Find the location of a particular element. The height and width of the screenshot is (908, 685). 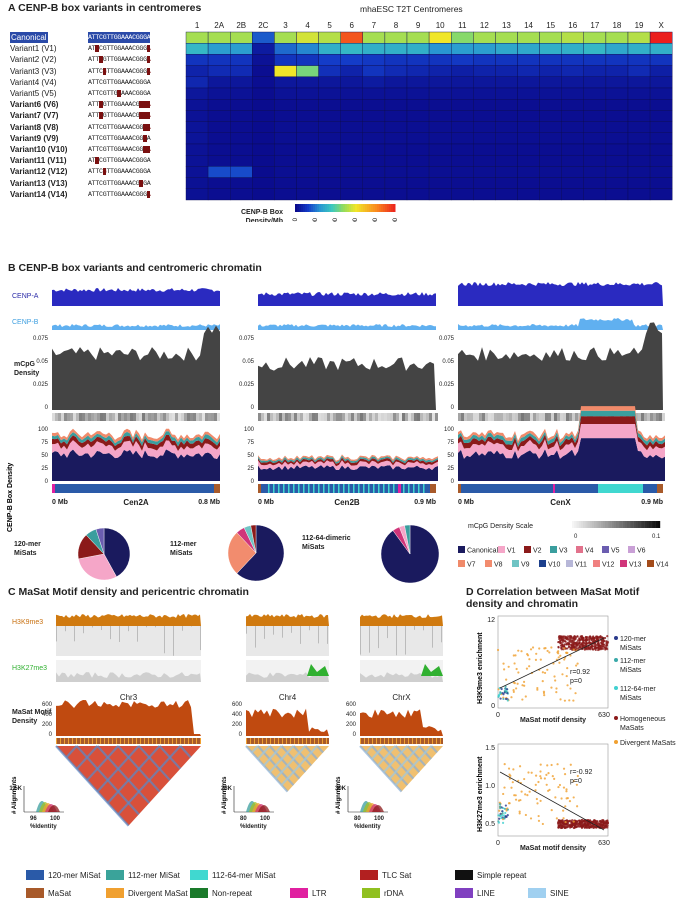

panel-a-title: A CENP-B box variants in centromeres is located at coordinates (105, 8).